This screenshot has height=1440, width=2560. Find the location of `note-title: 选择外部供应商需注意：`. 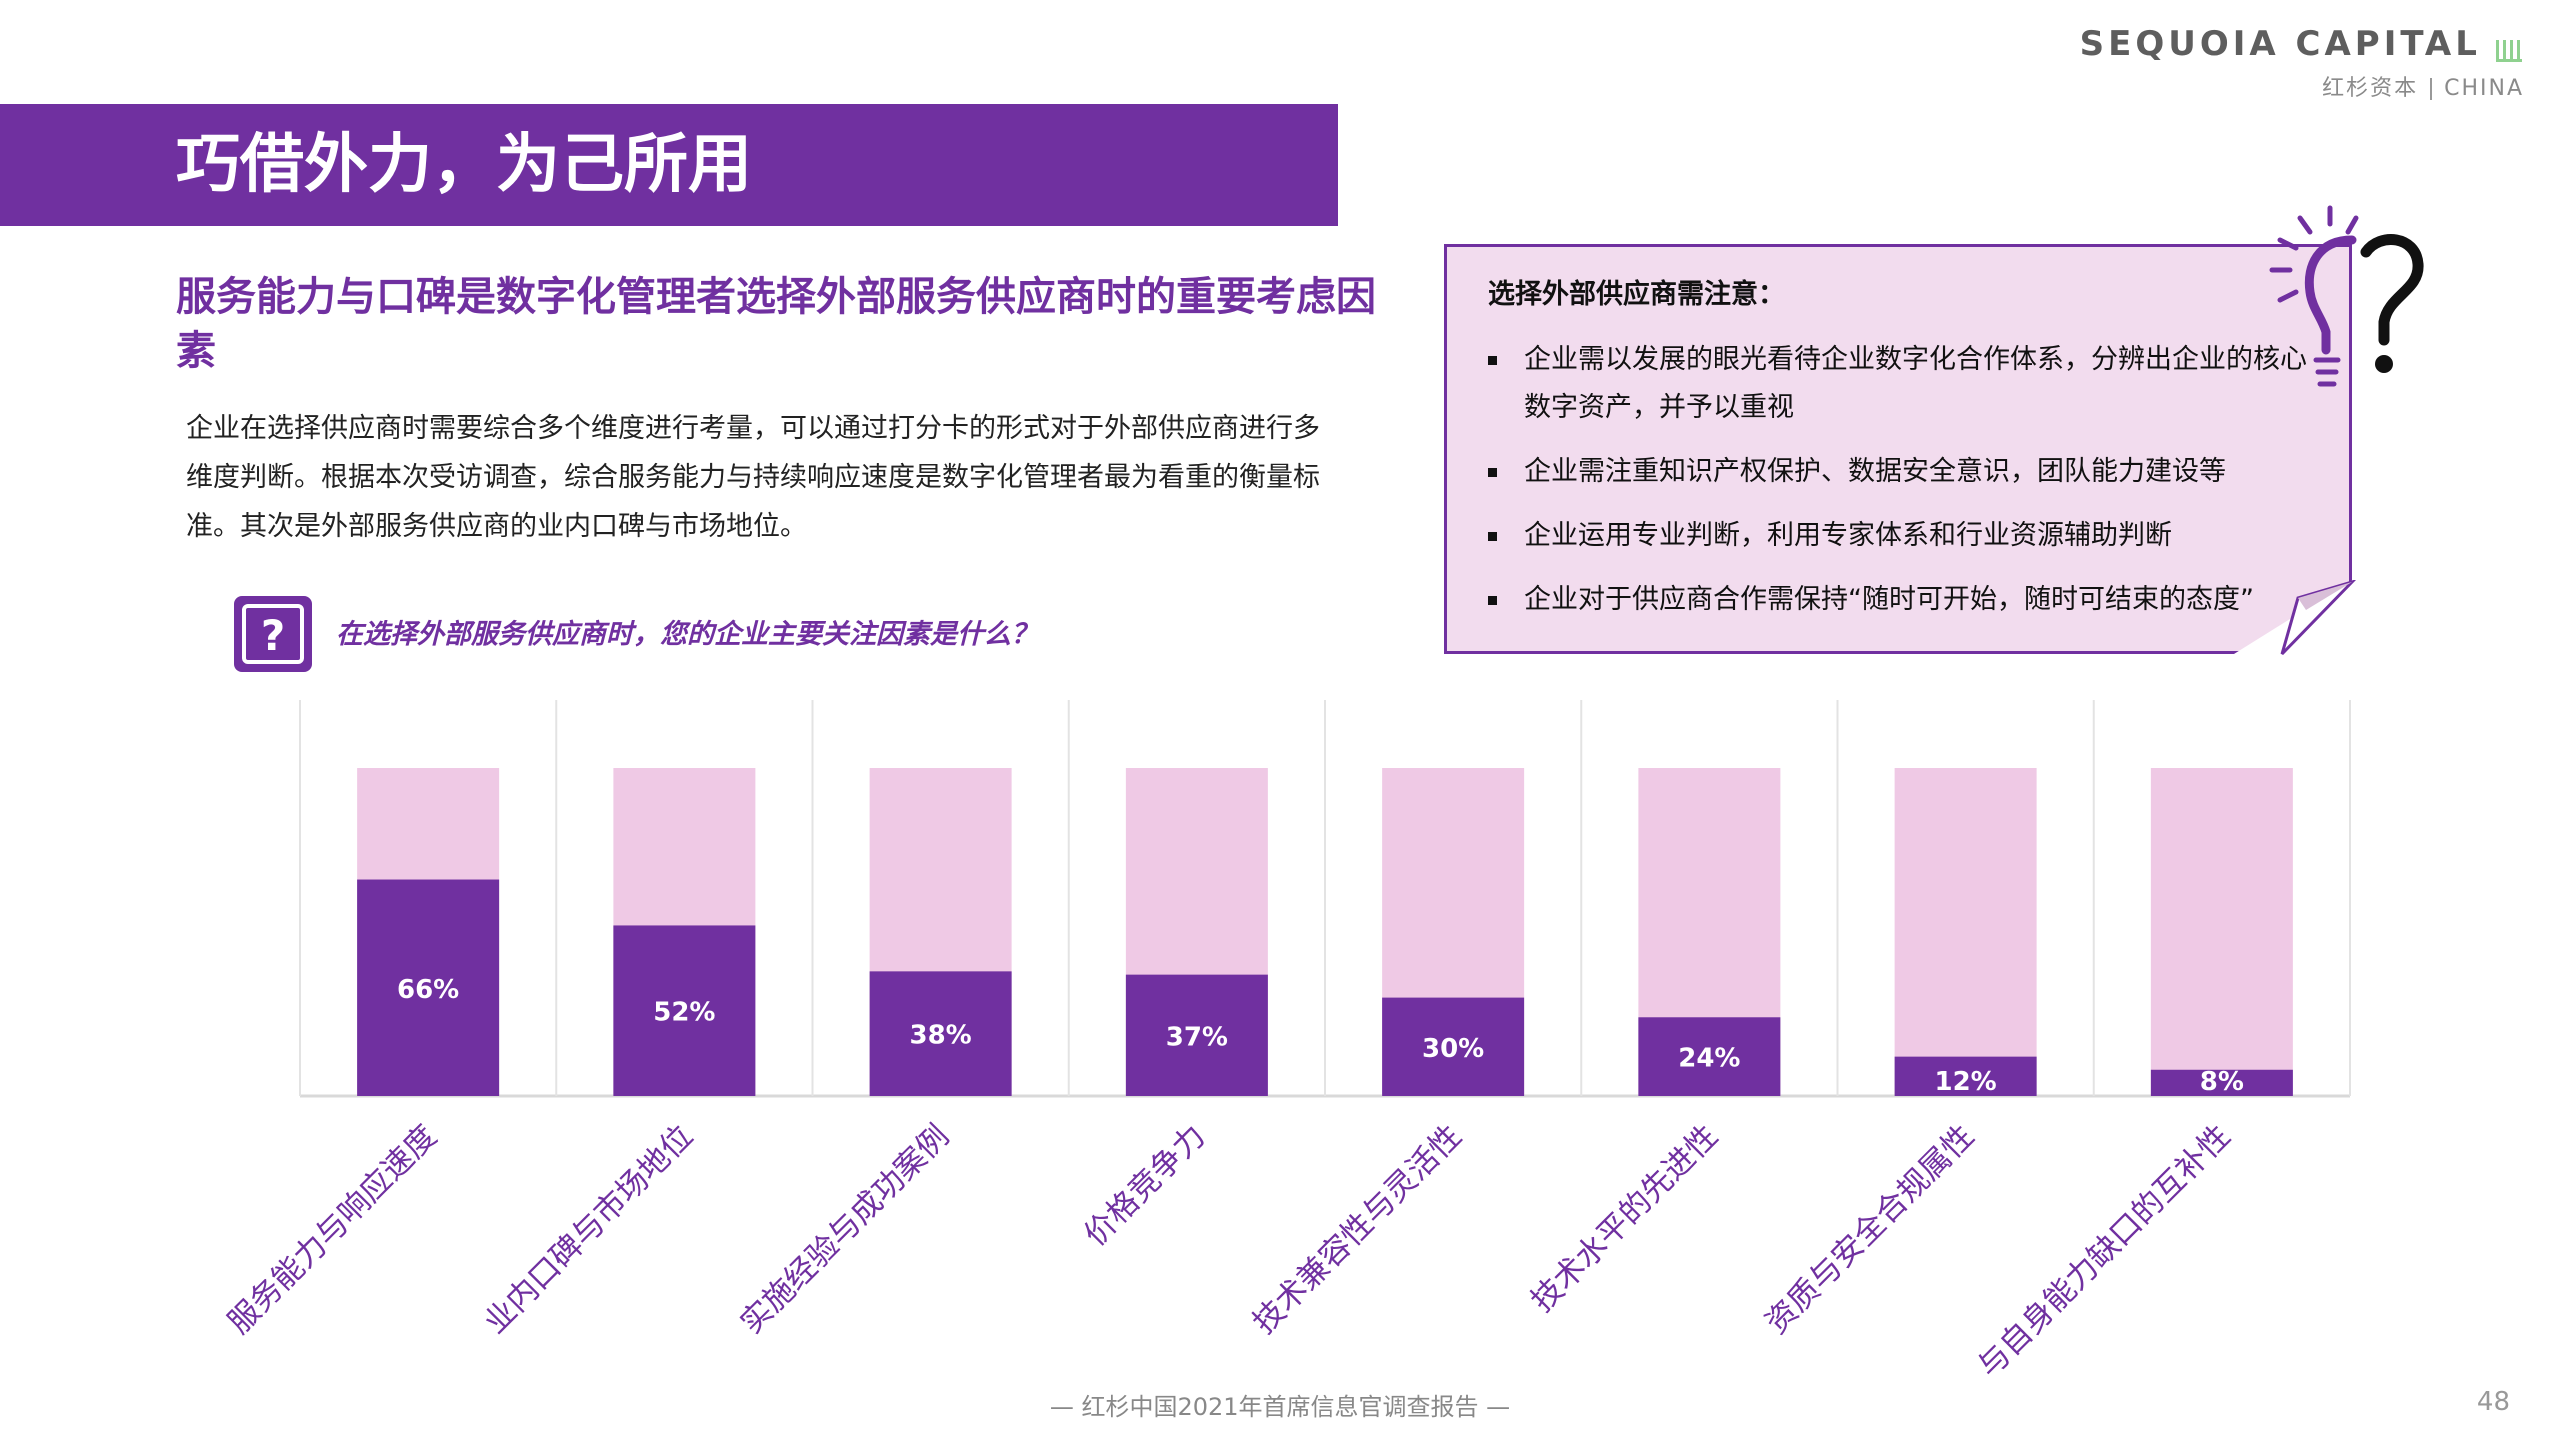

note-title: 选择外部供应商需注意： is located at coordinates (1636, 294).